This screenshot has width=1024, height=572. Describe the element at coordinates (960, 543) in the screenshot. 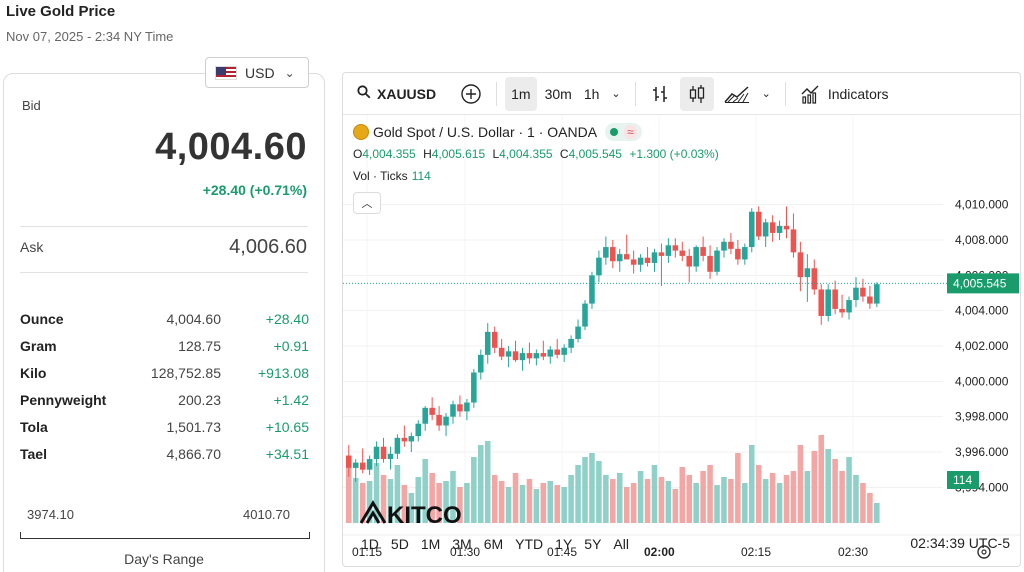

I see `chart-clock: 02:34:39 UTC-5` at that location.